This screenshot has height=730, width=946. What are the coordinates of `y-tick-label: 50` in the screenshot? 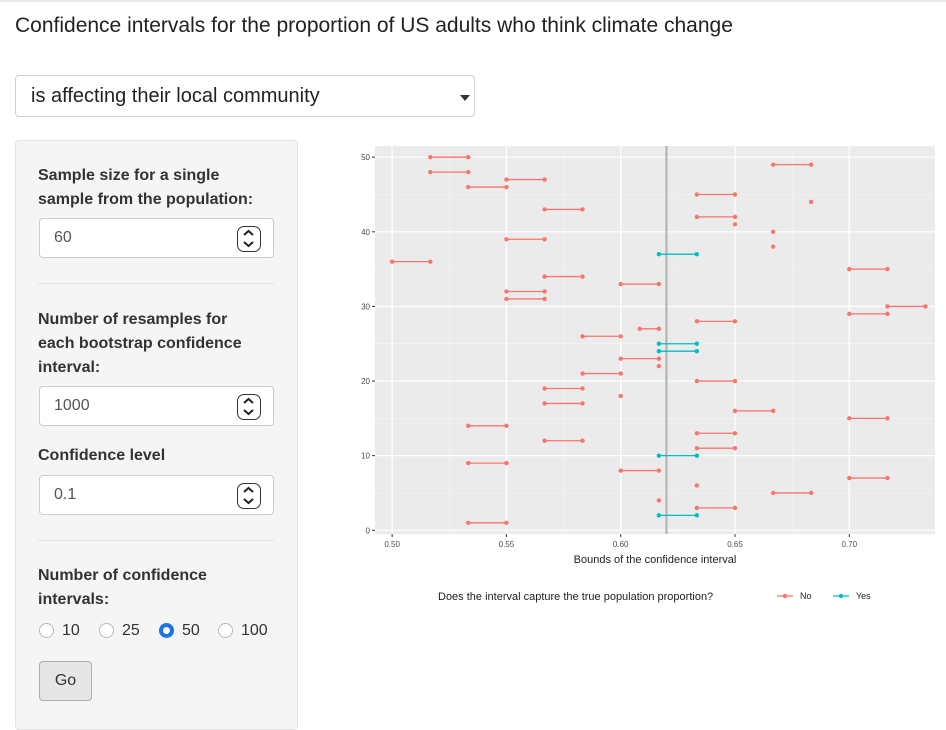 It's located at (365, 157).